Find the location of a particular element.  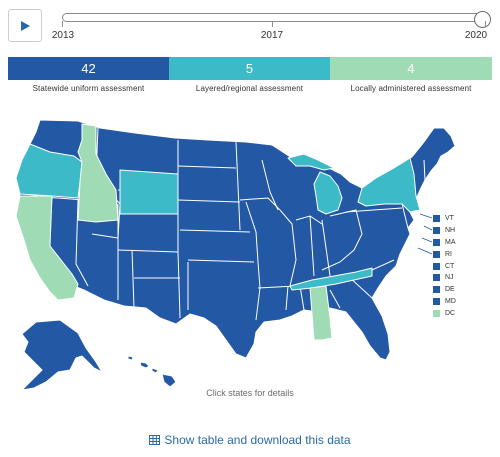

show-table-label: Show table and download this data is located at coordinates (257, 440).